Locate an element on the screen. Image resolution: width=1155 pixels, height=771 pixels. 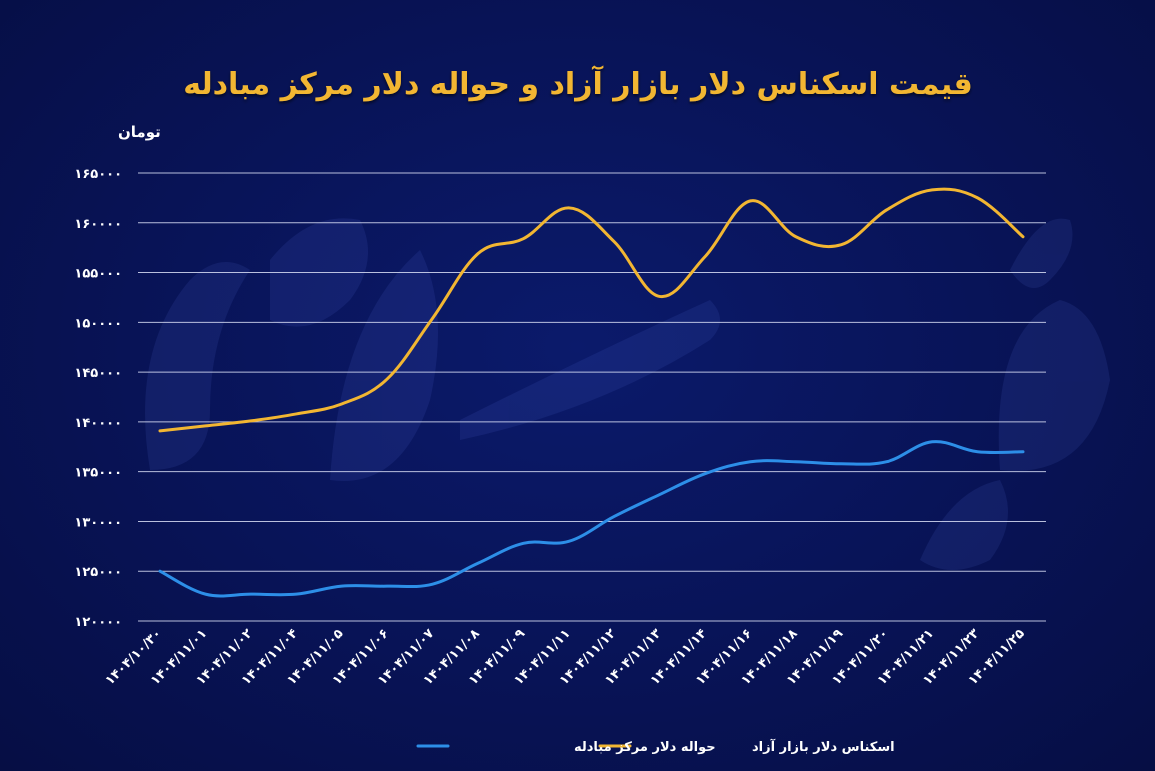
y-tick-label: ۱۴۰۰۰۰ is located at coordinates (98, 423).